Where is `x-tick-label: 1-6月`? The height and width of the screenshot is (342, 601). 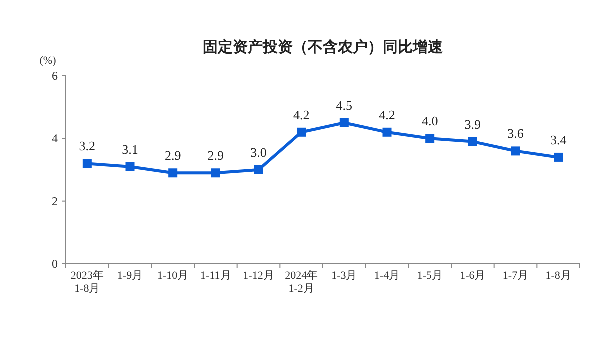
x-tick-label: 1-6月 is located at coordinates (473, 276).